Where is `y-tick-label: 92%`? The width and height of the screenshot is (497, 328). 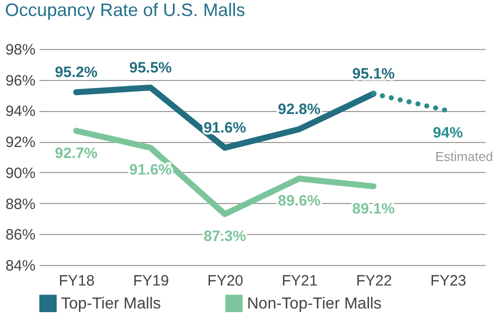
y-tick-label: 92% is located at coordinates (20, 143).